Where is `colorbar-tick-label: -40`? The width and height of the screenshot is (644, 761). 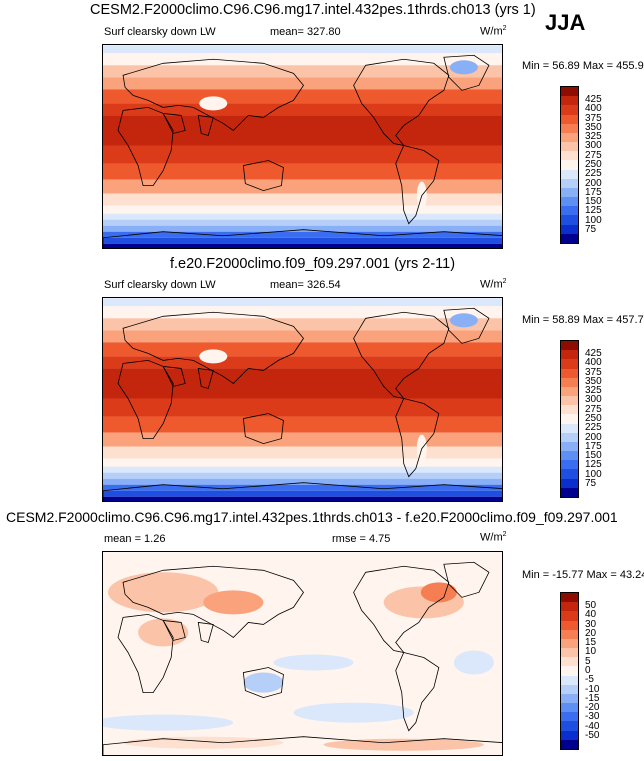 colorbar-tick-label: -40 is located at coordinates (592, 726).